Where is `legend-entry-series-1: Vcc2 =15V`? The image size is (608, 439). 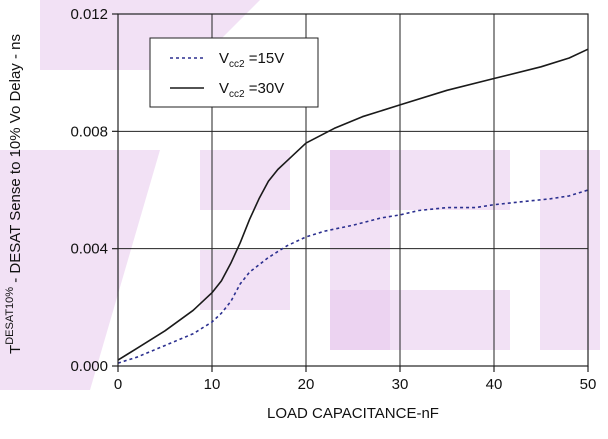
legend-entry-series-1: Vcc2 =15V is located at coordinates (251, 60).